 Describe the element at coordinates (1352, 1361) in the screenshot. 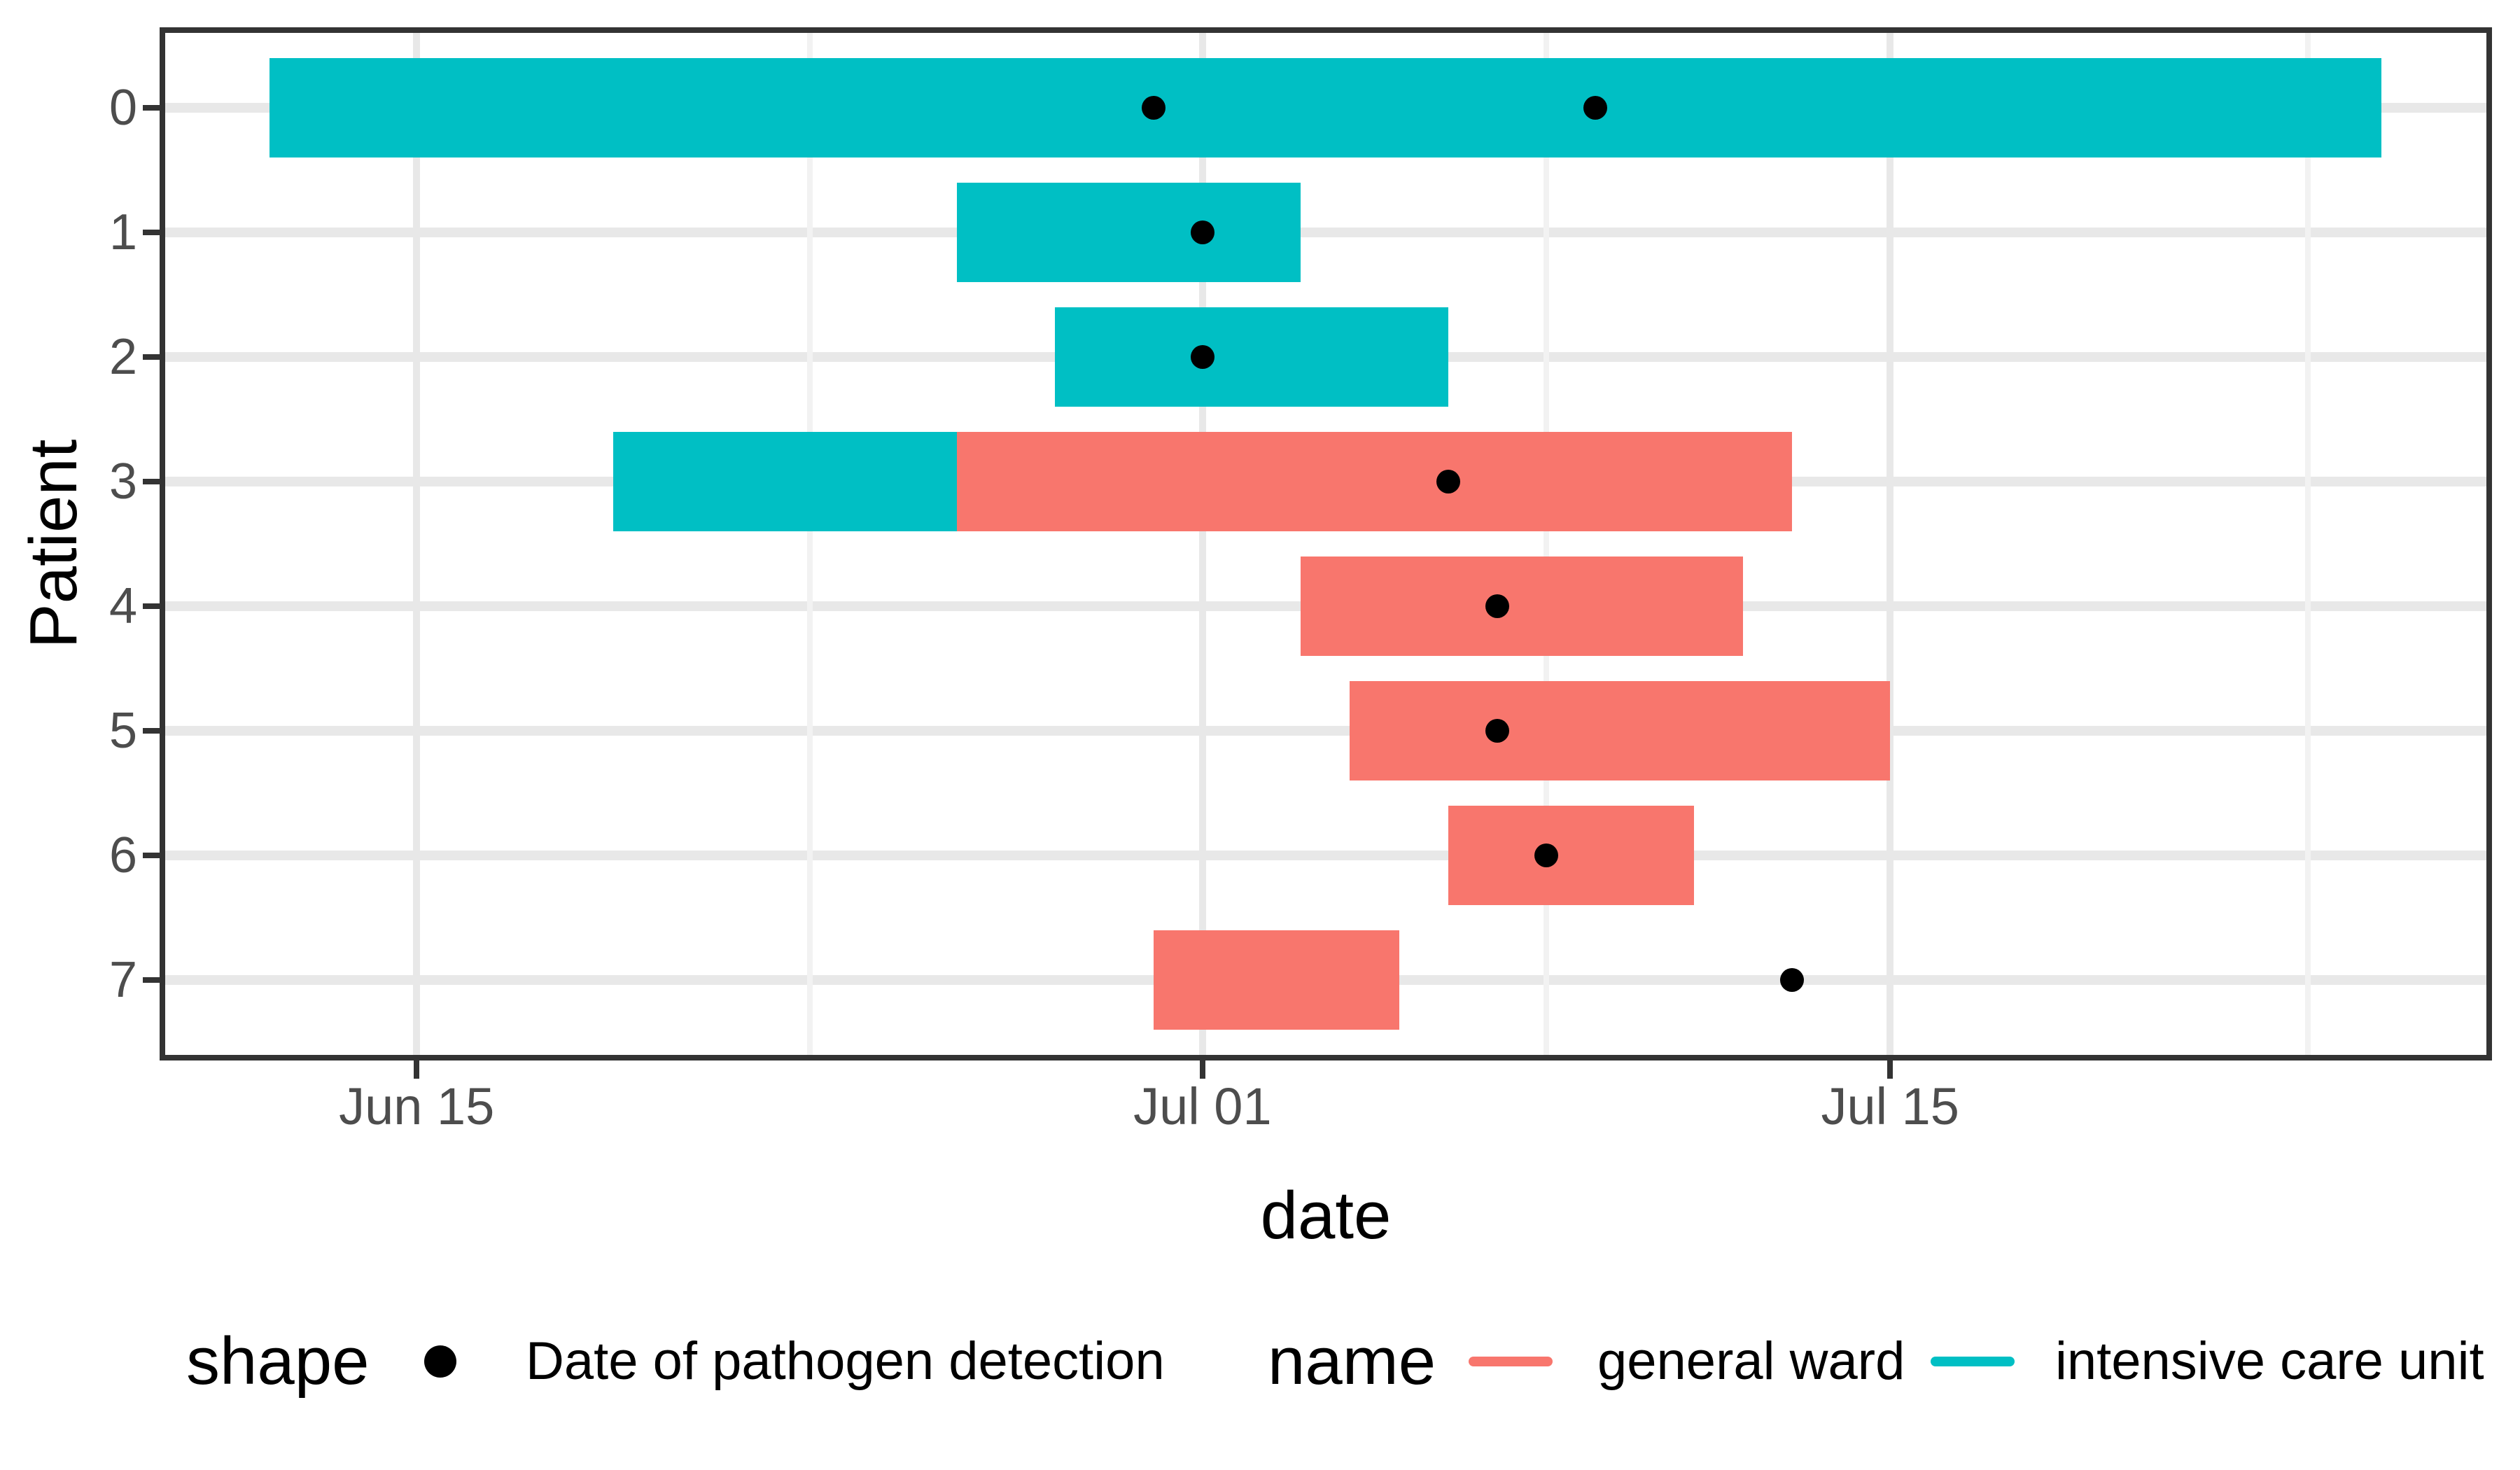

I see `legend-name-title: name` at that location.